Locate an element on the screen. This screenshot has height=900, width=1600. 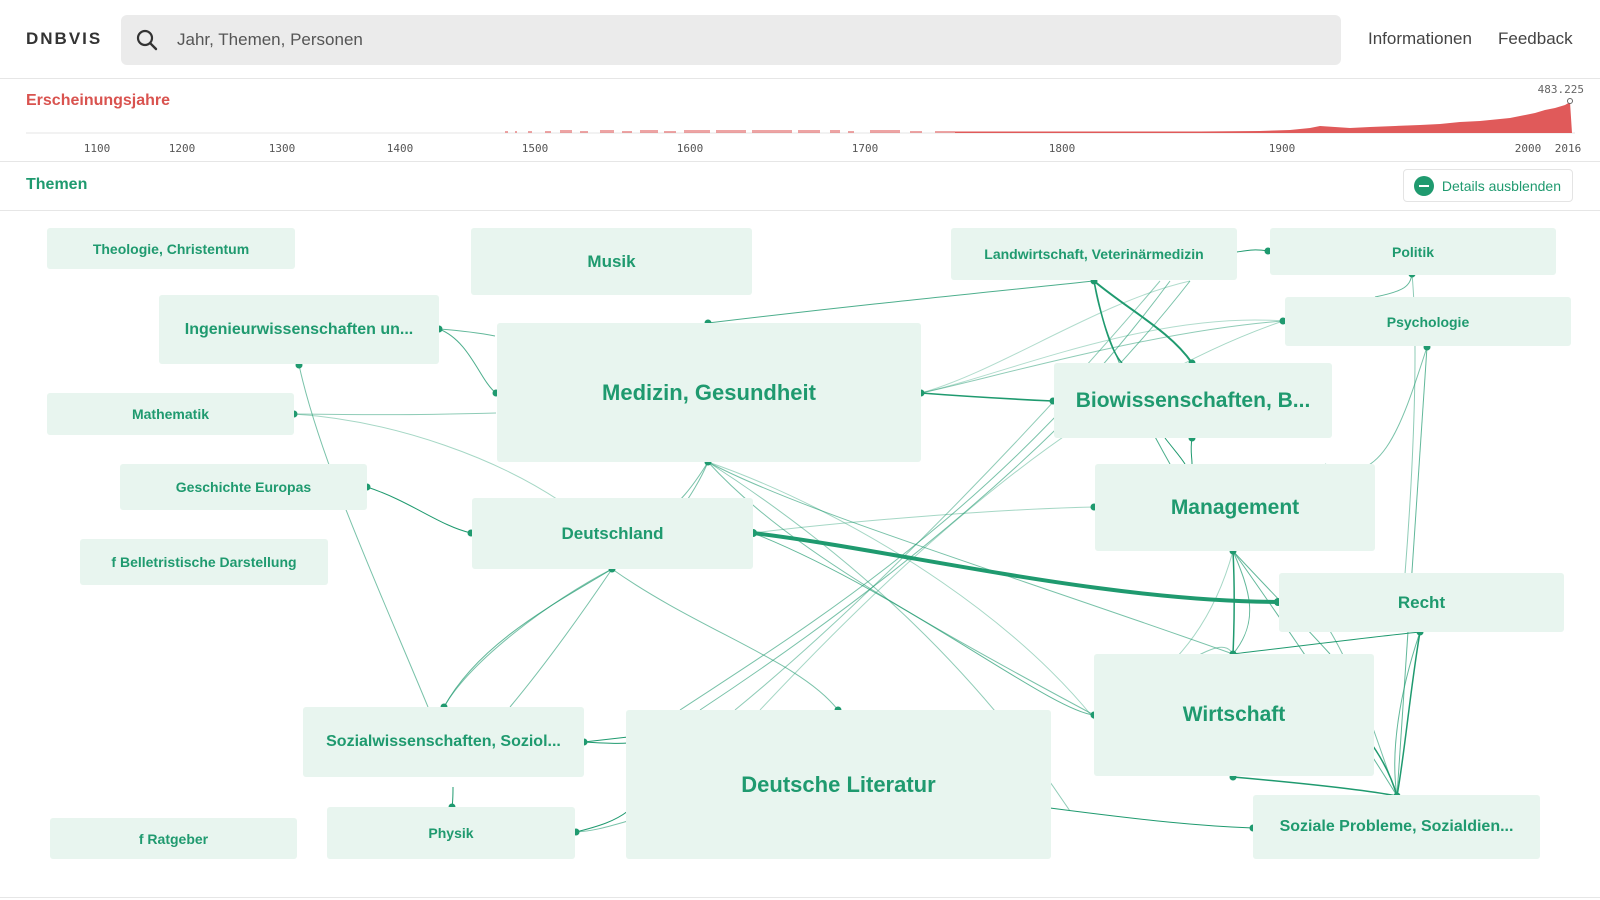
timeline-tick: 1500 is located at coordinates (535, 148).